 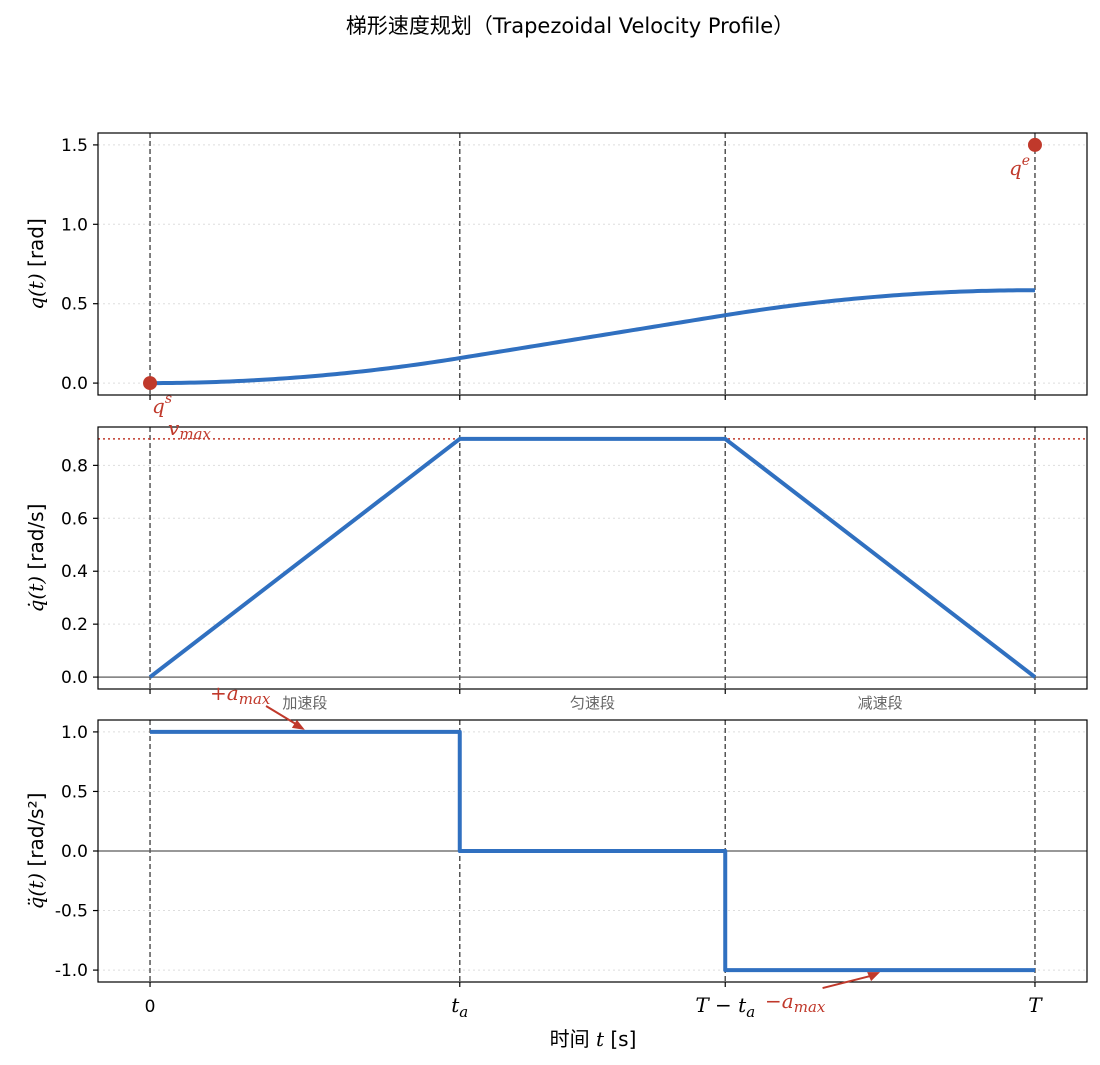 I want to click on y-axis-label: q(t) [rad], so click(x=36, y=264).